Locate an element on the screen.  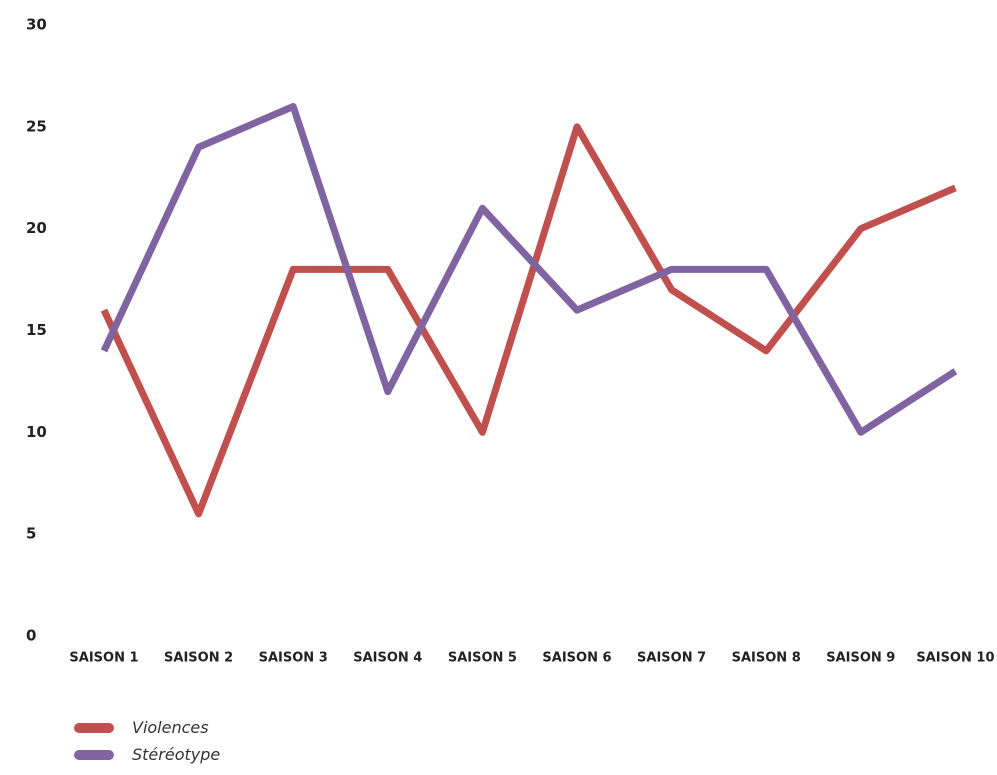
legend-item-violences: Violences is located at coordinates (147, 727).